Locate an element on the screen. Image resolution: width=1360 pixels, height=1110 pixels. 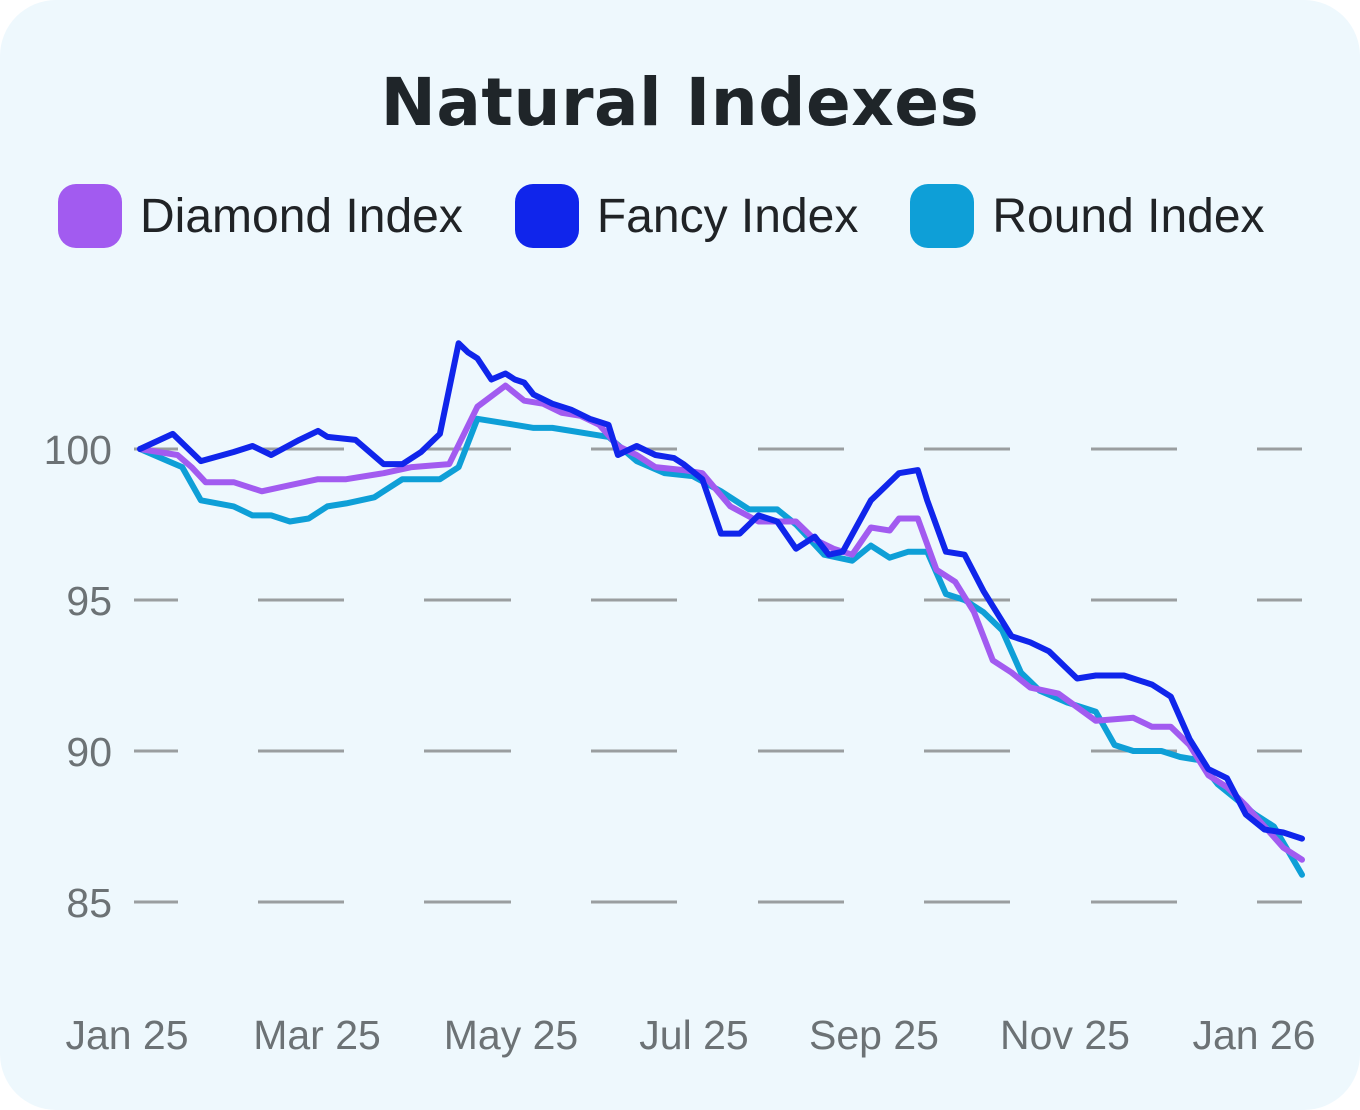
y-tick-label: 100 is located at coordinates (78, 450).